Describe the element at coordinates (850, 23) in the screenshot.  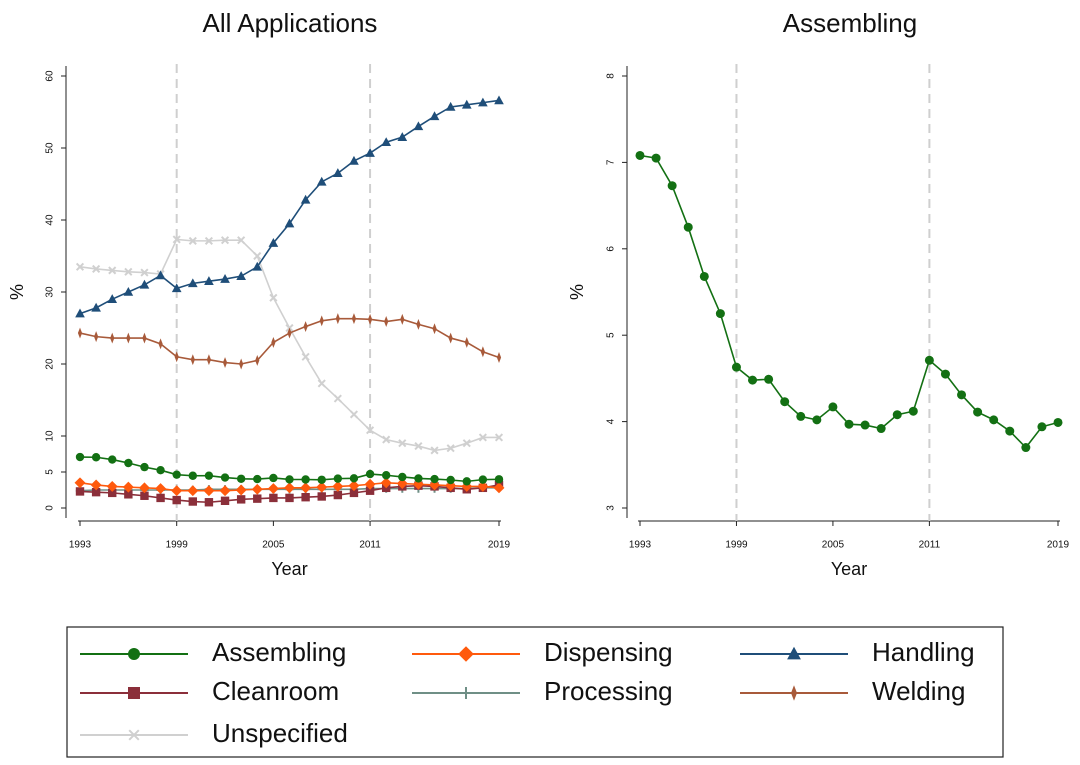
I see `chart-title: Assembling` at that location.